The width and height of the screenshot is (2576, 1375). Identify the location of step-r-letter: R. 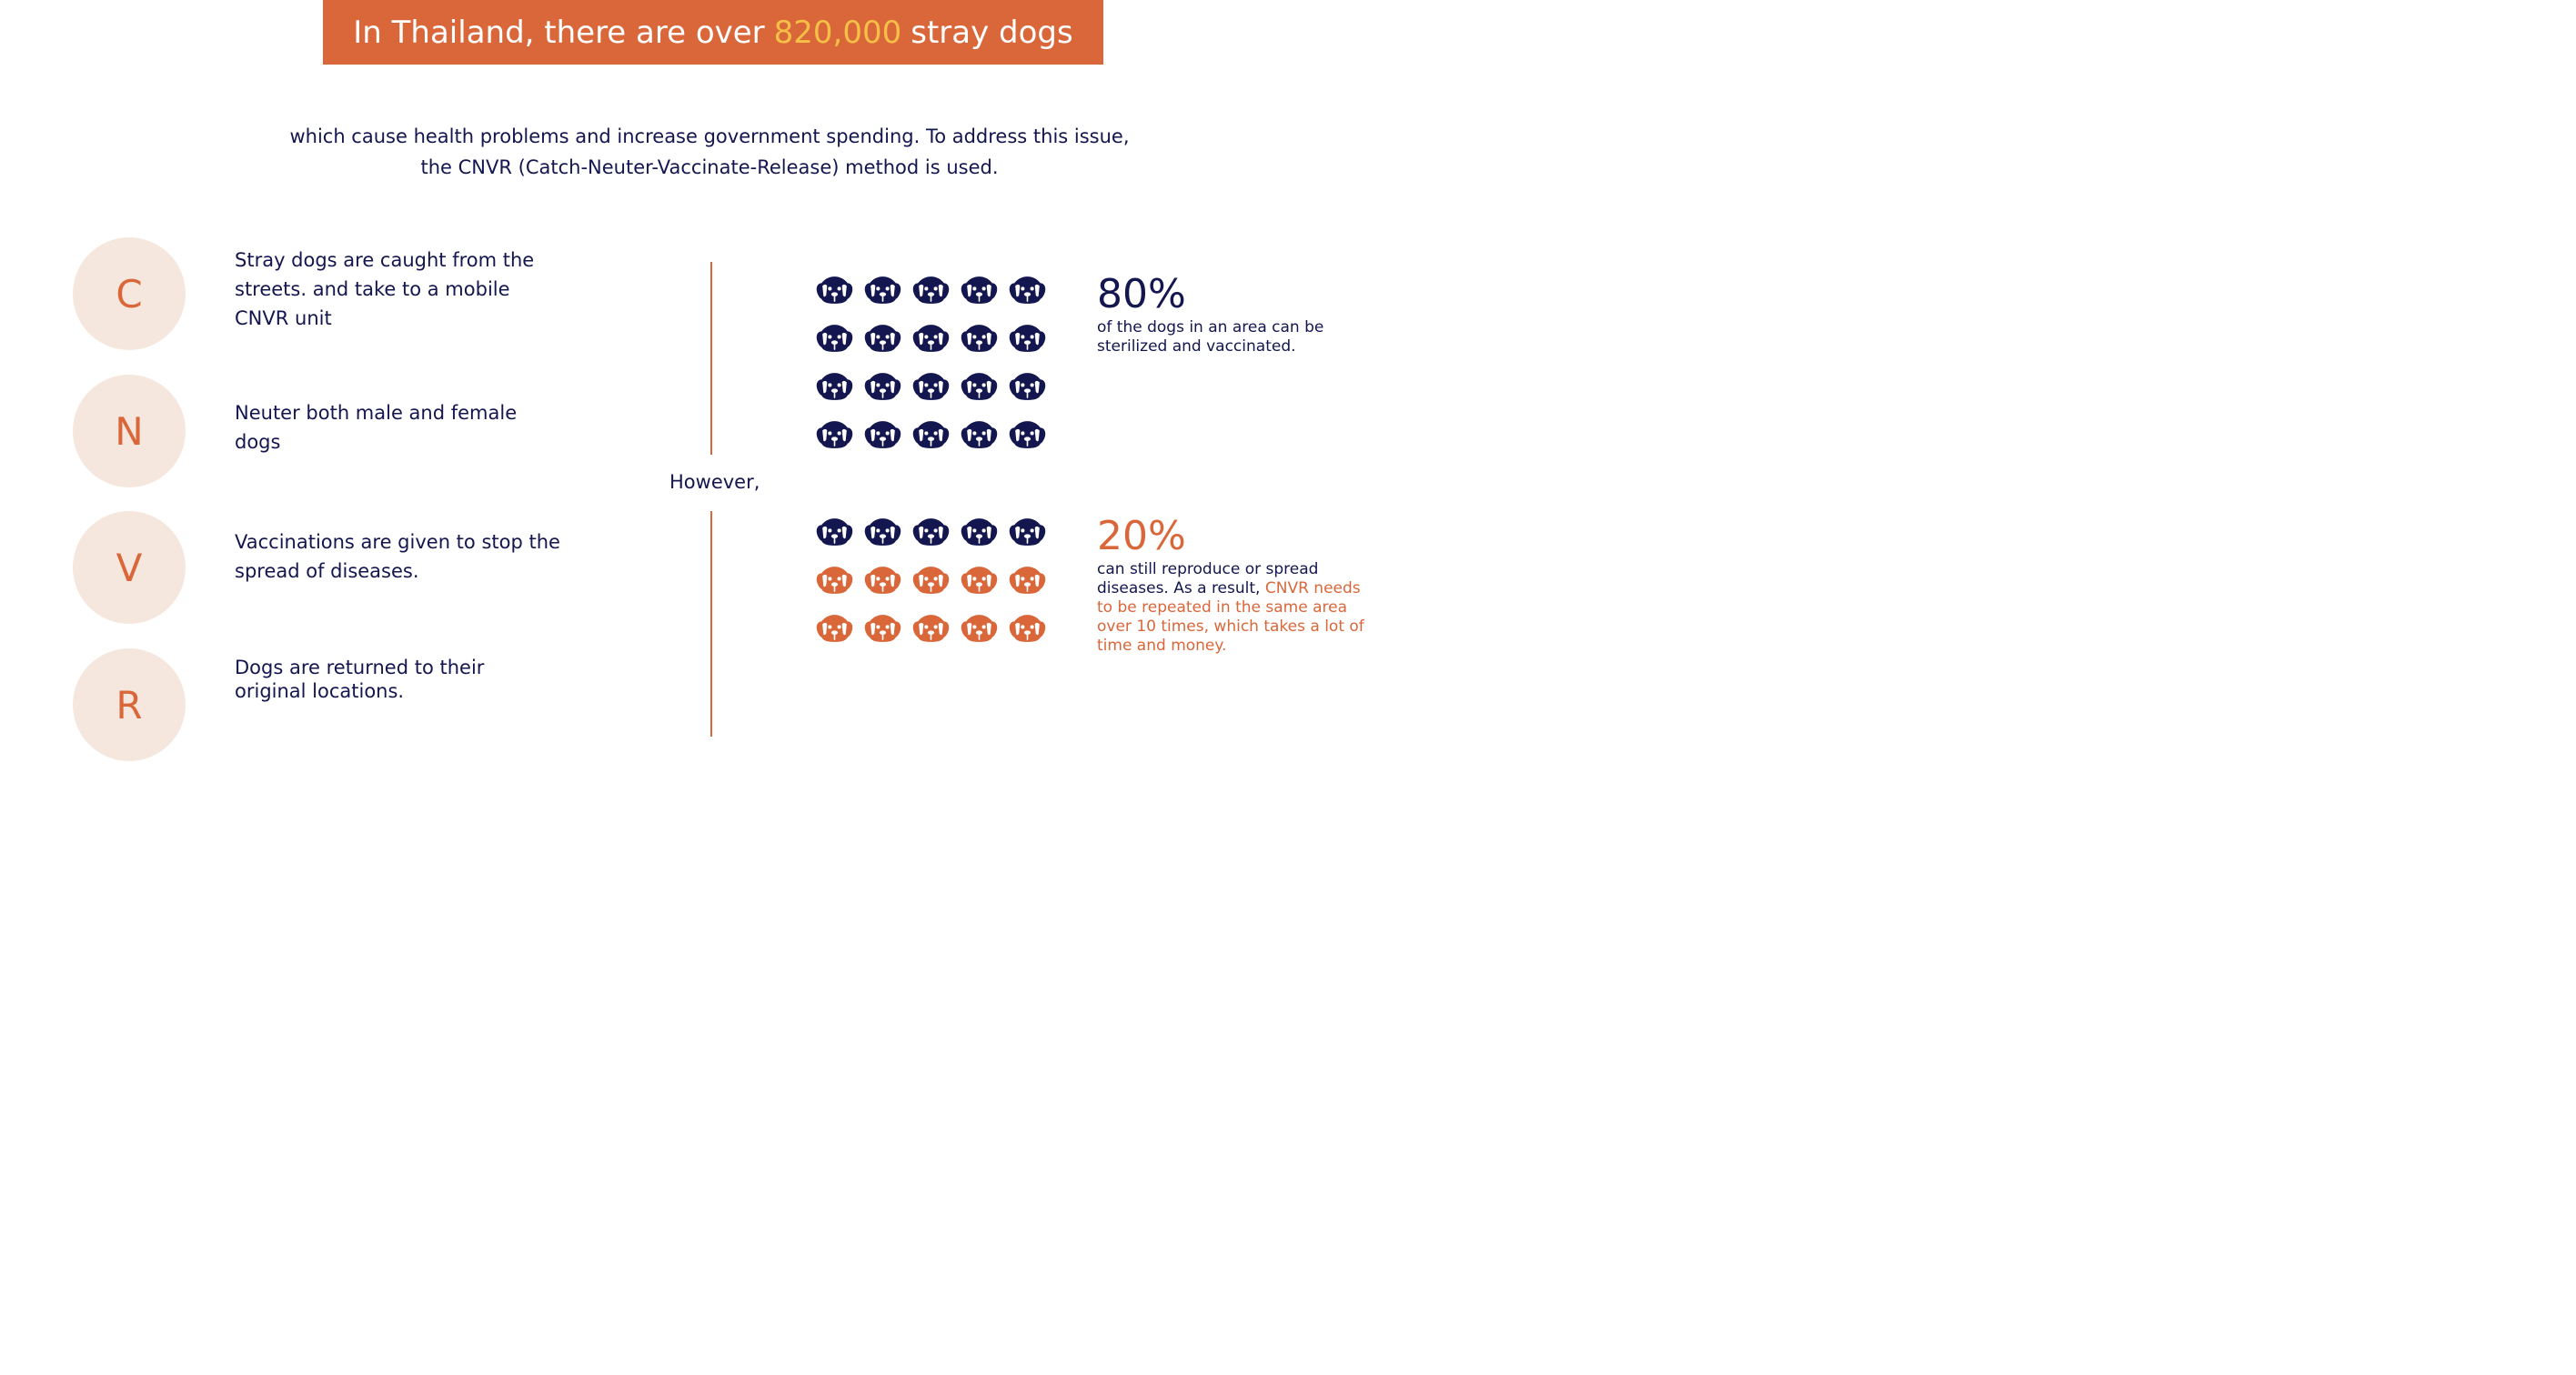
(129, 705).